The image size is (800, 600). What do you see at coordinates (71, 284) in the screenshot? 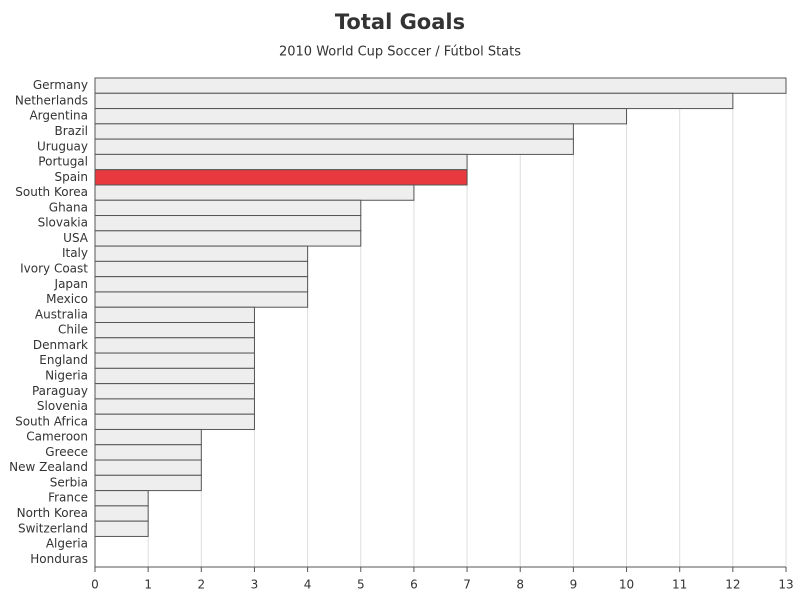
I see `y-tick-label: Japan` at bounding box center [71, 284].